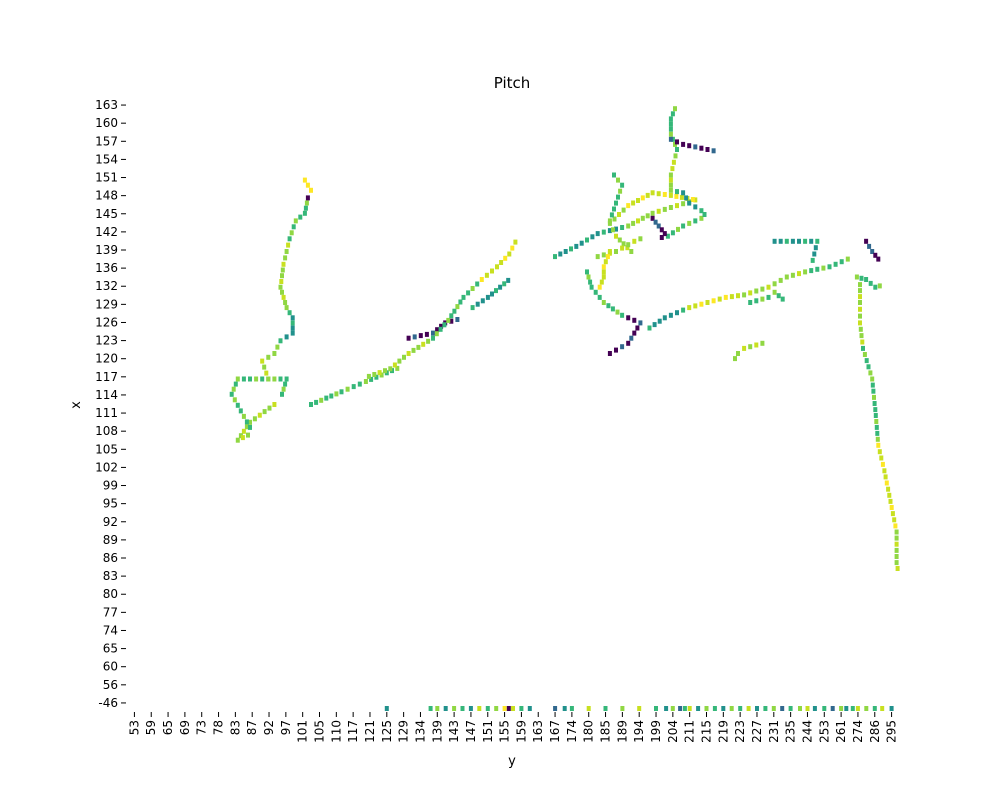 The width and height of the screenshot is (1000, 800). What do you see at coordinates (106, 395) in the screenshot?
I see `y-tick-label: 114` at bounding box center [106, 395].